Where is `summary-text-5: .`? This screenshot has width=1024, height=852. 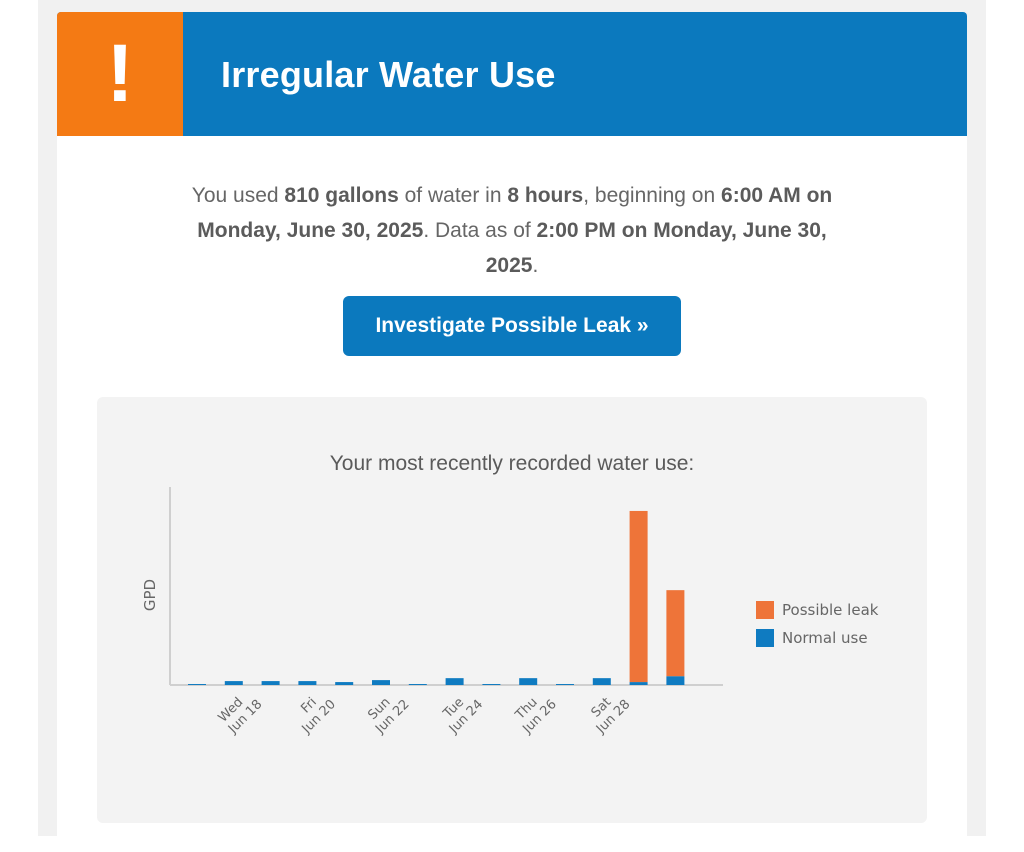 summary-text-5: . is located at coordinates (535, 265).